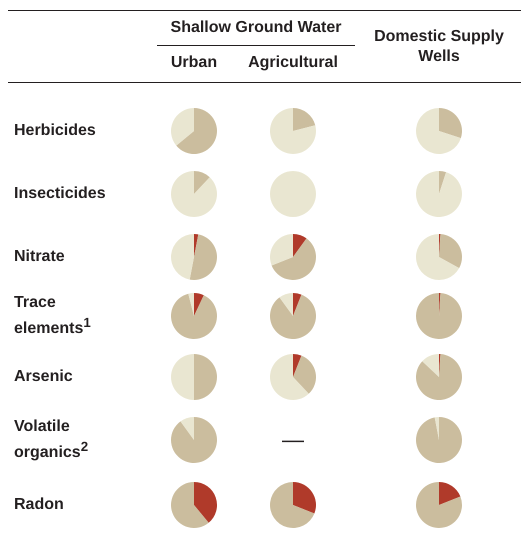  I want to click on text: Shallow Ground Water, so click(256, 28).